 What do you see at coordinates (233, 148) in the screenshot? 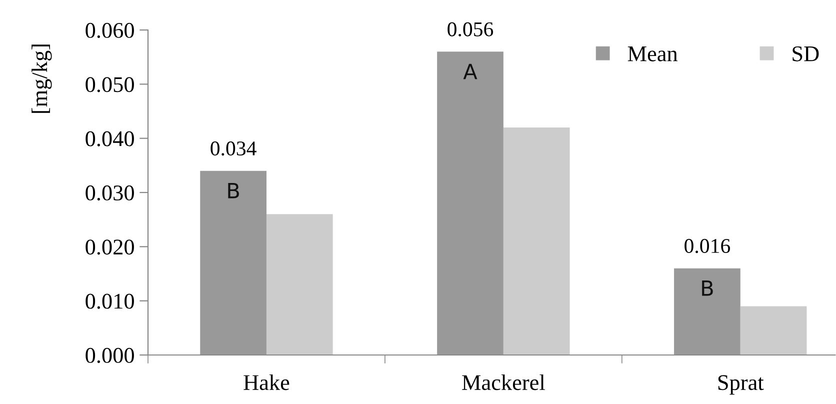
I see `data-label: 0.034` at bounding box center [233, 148].